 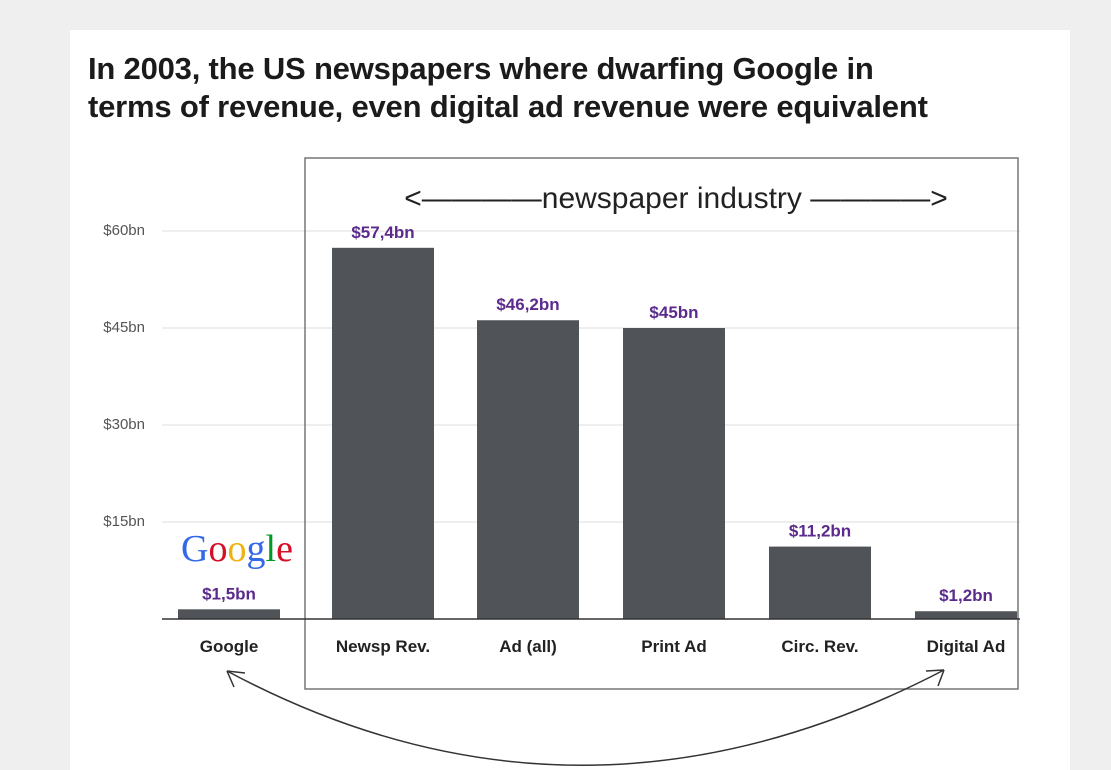 What do you see at coordinates (124, 521) in the screenshot?
I see `y-tick-label: $15bn` at bounding box center [124, 521].